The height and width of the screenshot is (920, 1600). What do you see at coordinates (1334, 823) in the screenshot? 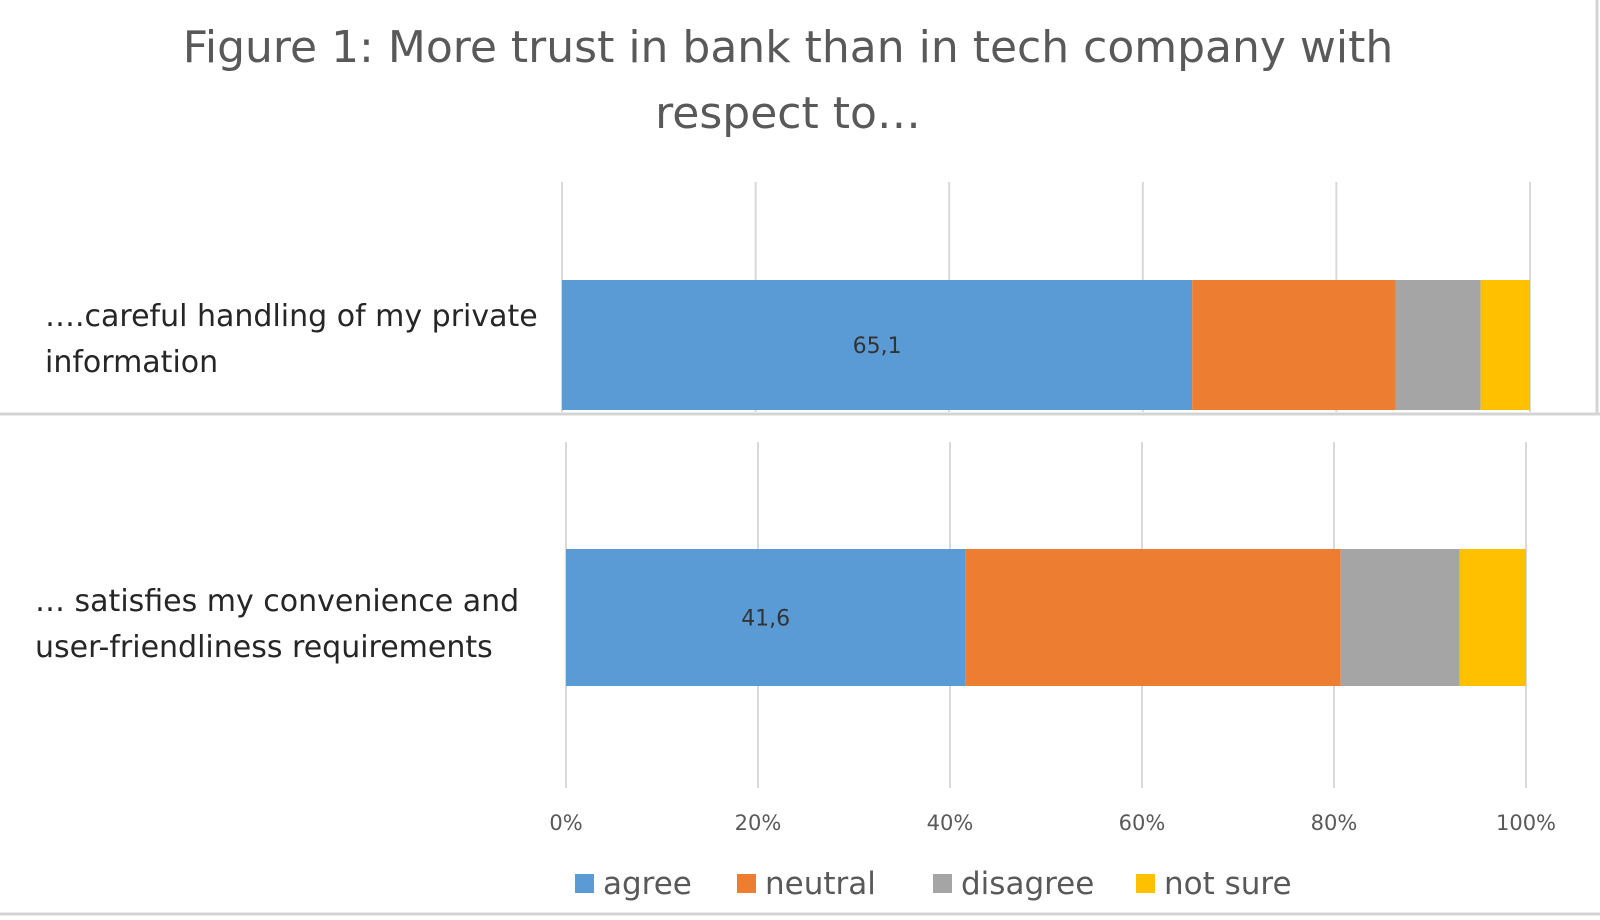
I see `x-tick-label-4: 80%` at bounding box center [1334, 823].